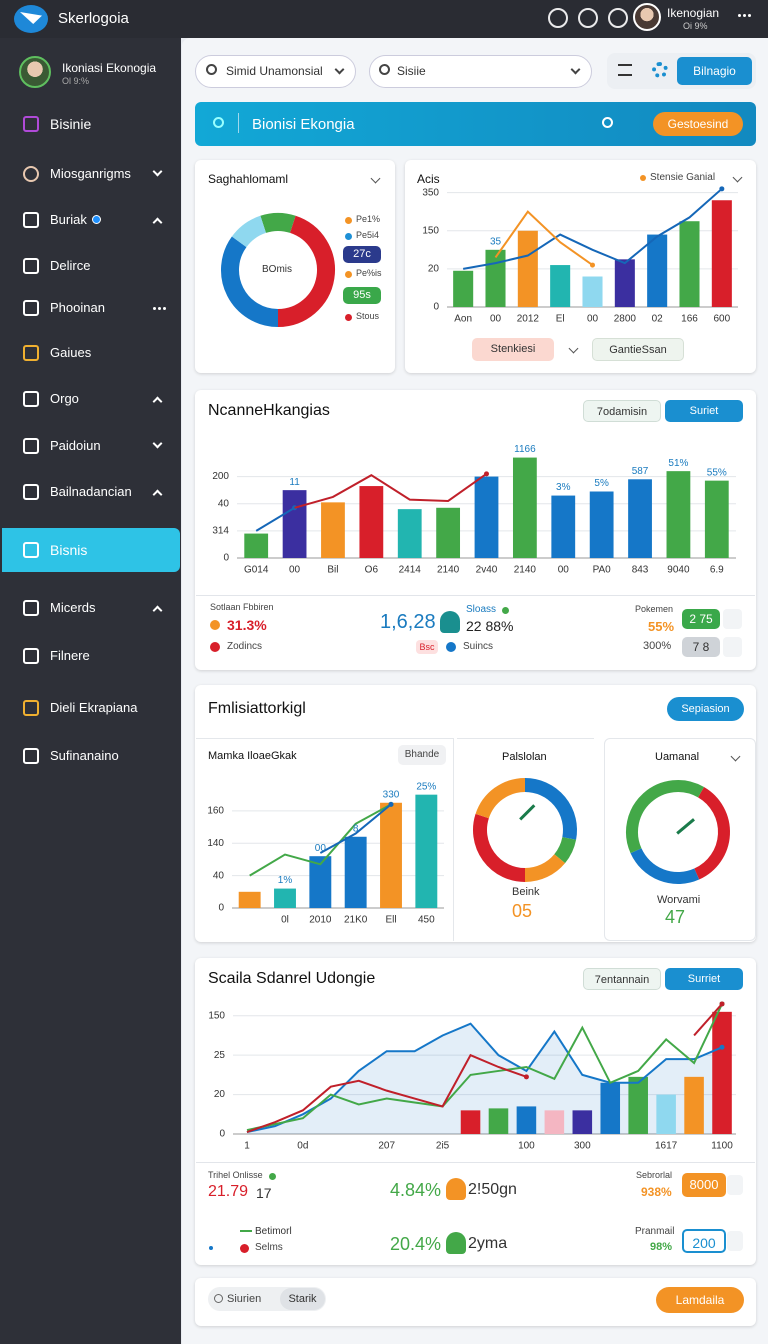  What do you see at coordinates (247, 1146) in the screenshot?
I see `x-tick-label: 1` at bounding box center [247, 1146].